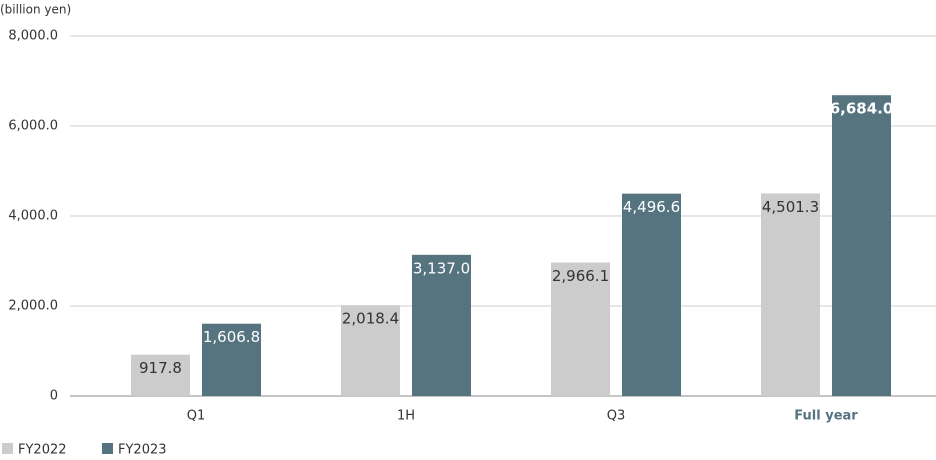 This screenshot has height=460, width=936. What do you see at coordinates (33, 36) in the screenshot?
I see `y-tick-label: 8,000.0` at bounding box center [33, 36].